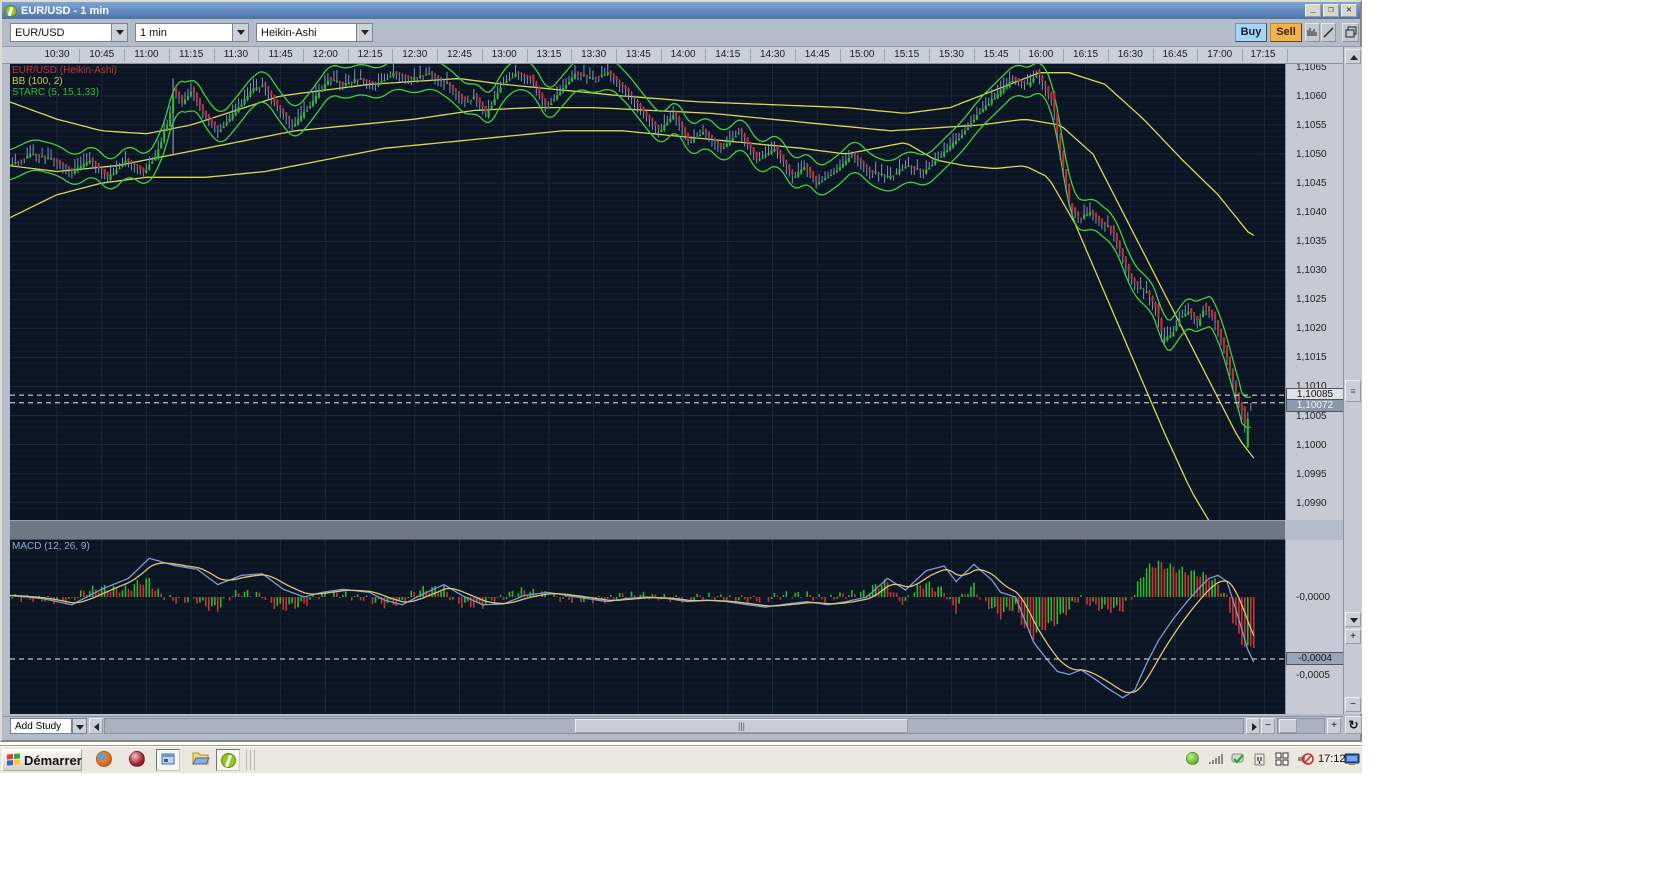  I want to click on symbol-select: EUR/USD, so click(69, 32).